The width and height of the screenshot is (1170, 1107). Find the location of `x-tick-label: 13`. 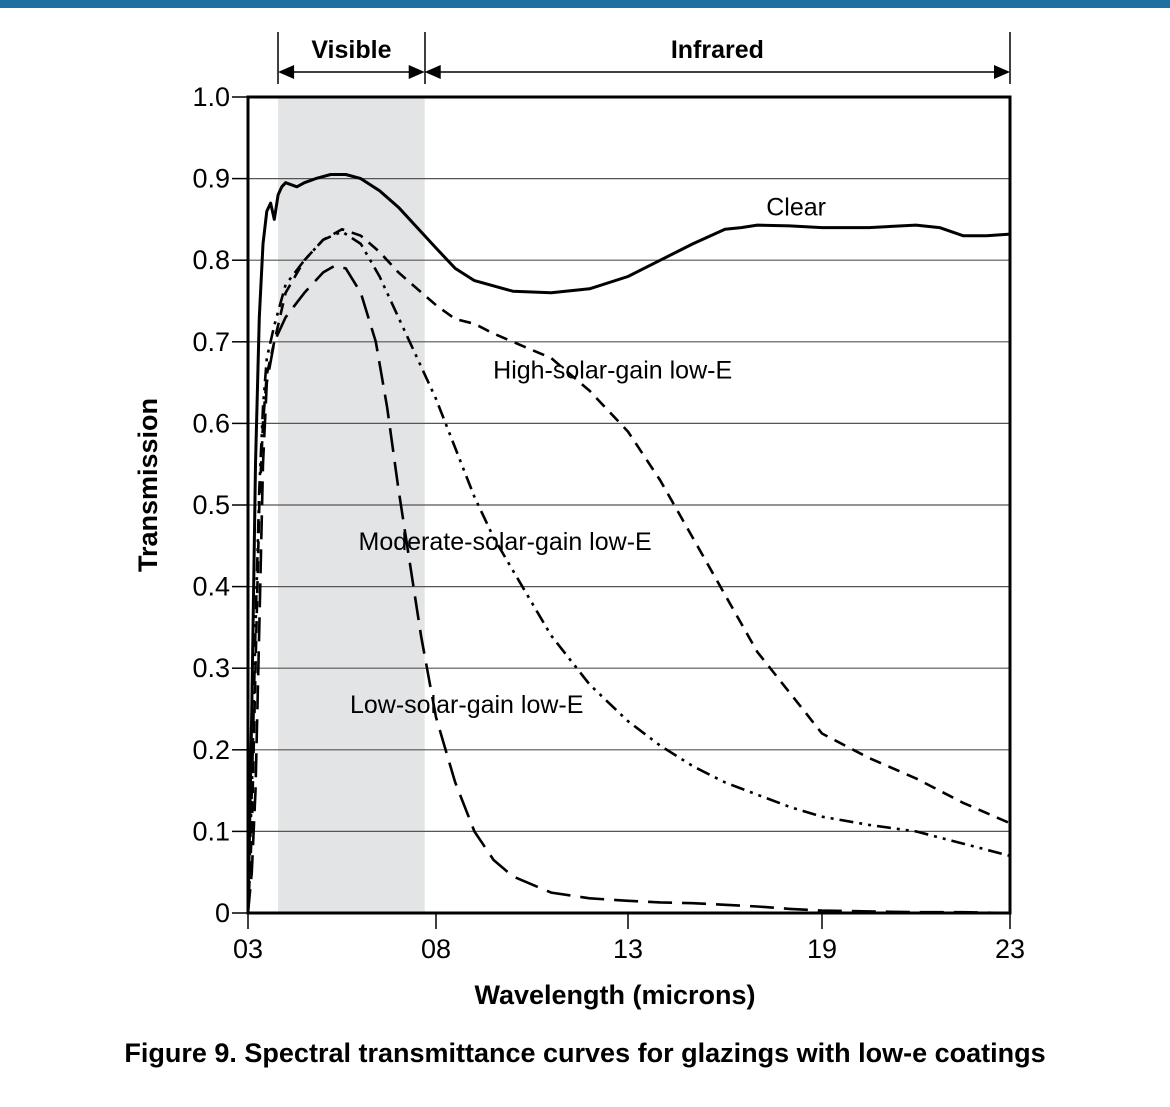

x-tick-label: 13 is located at coordinates (628, 949).